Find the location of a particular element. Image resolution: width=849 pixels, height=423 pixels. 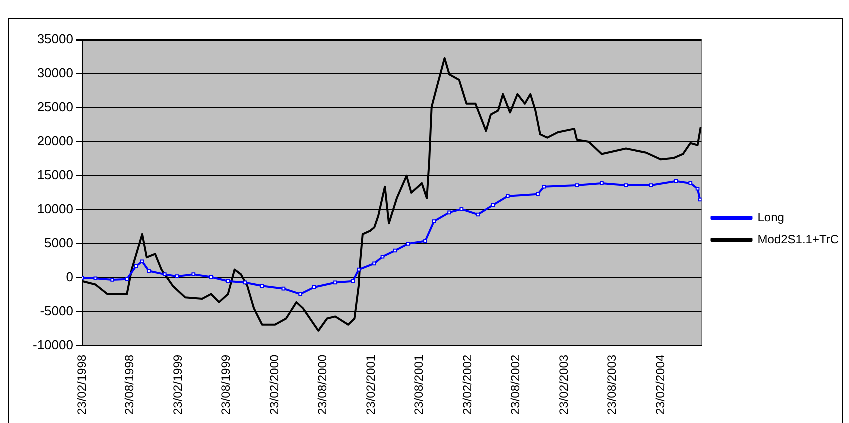

x-tick-label: 23/08/2001 is located at coordinates (419, 385).